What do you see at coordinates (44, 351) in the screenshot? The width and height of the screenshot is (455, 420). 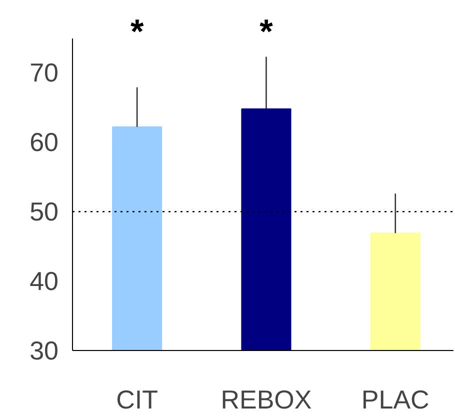 I see `y-tick-label: 30` at bounding box center [44, 351].